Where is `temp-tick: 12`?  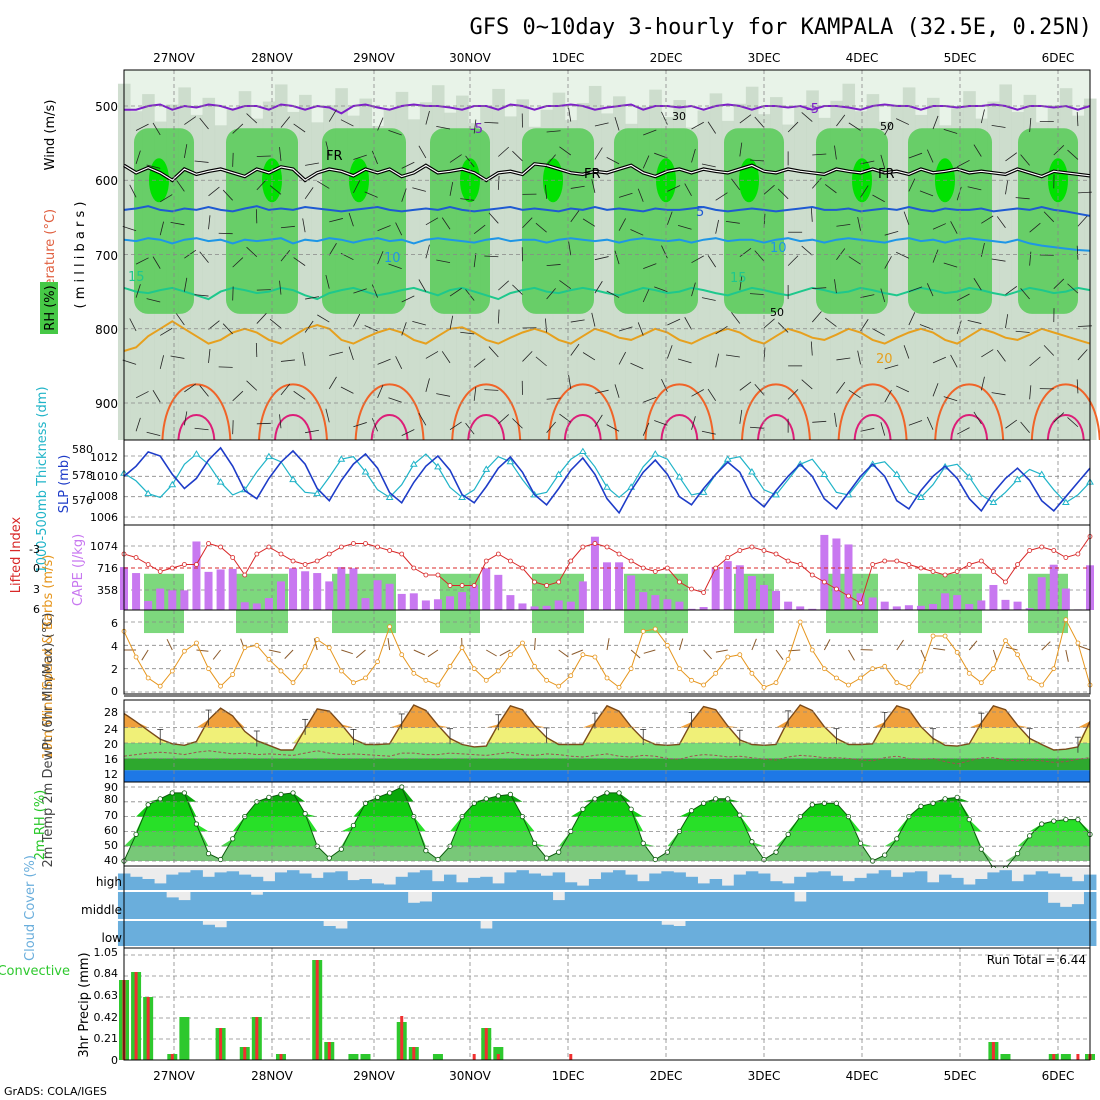 temp-tick: 12 is located at coordinates (111, 774).